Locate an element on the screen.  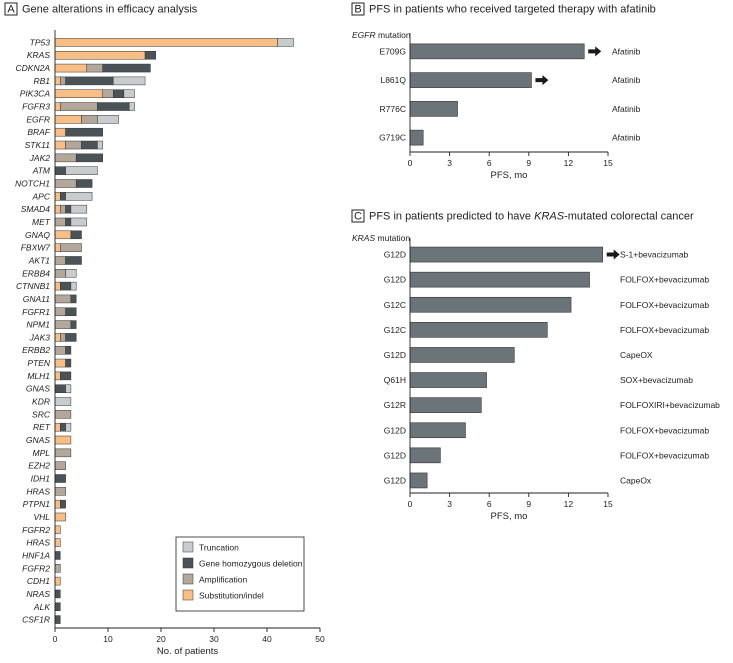
gene-label: EGFR is located at coordinates (38, 119).